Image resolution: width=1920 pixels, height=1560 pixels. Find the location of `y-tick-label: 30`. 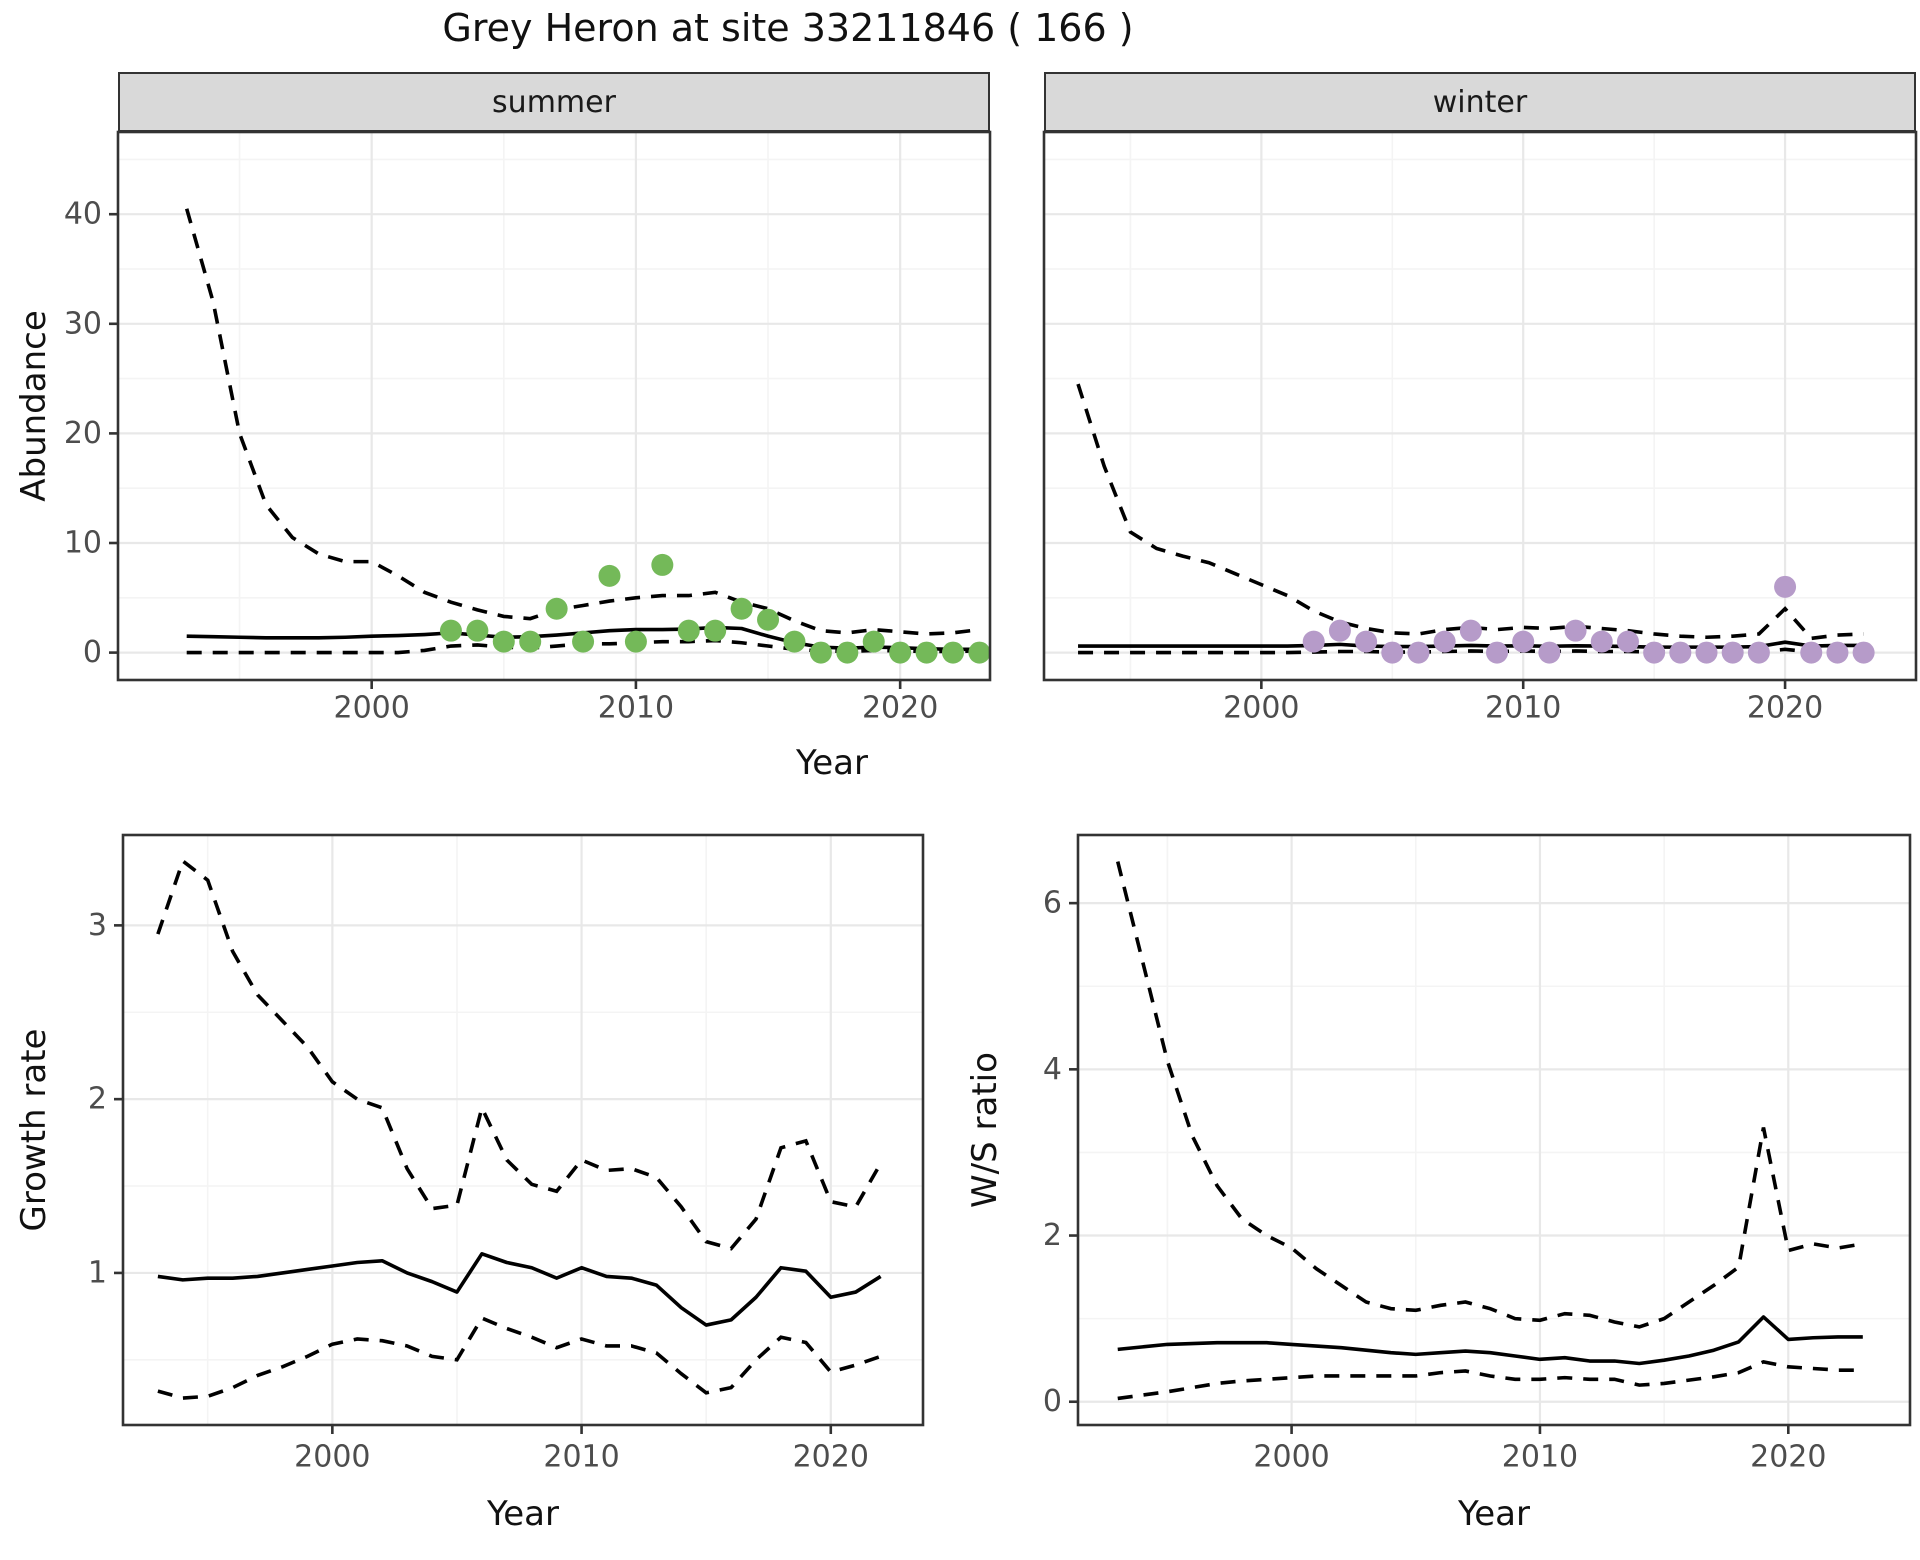

y-tick-label: 30 is located at coordinates (83, 323).